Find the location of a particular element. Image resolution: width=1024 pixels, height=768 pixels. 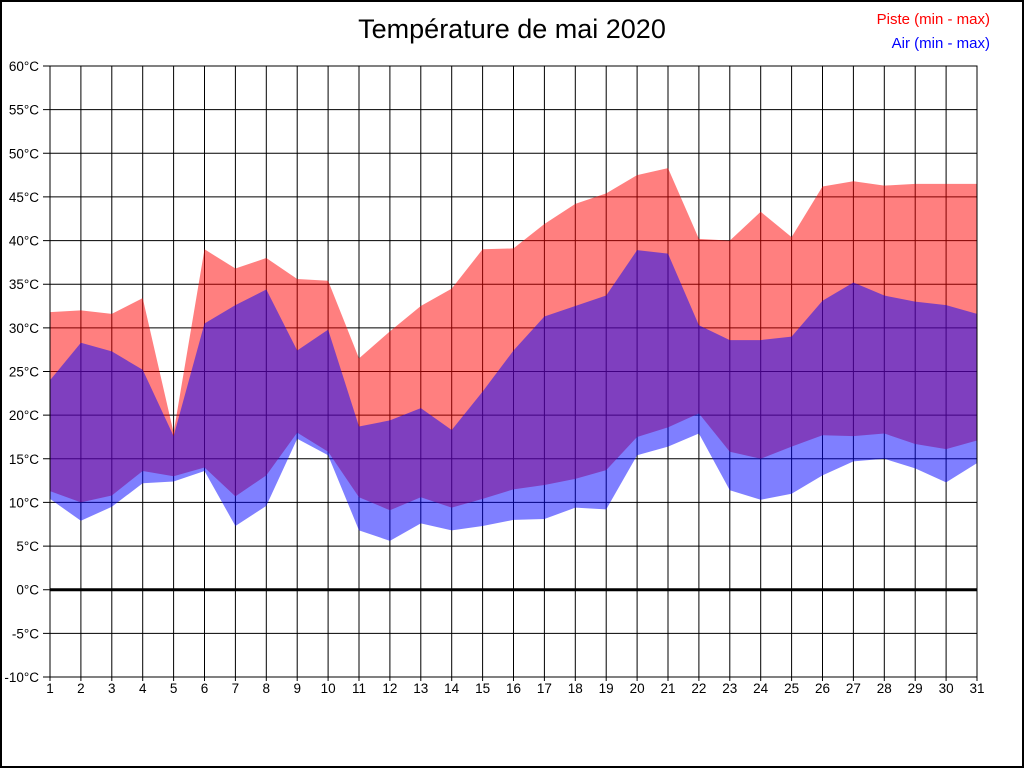

x-tick-label: 28 is located at coordinates (884, 688).